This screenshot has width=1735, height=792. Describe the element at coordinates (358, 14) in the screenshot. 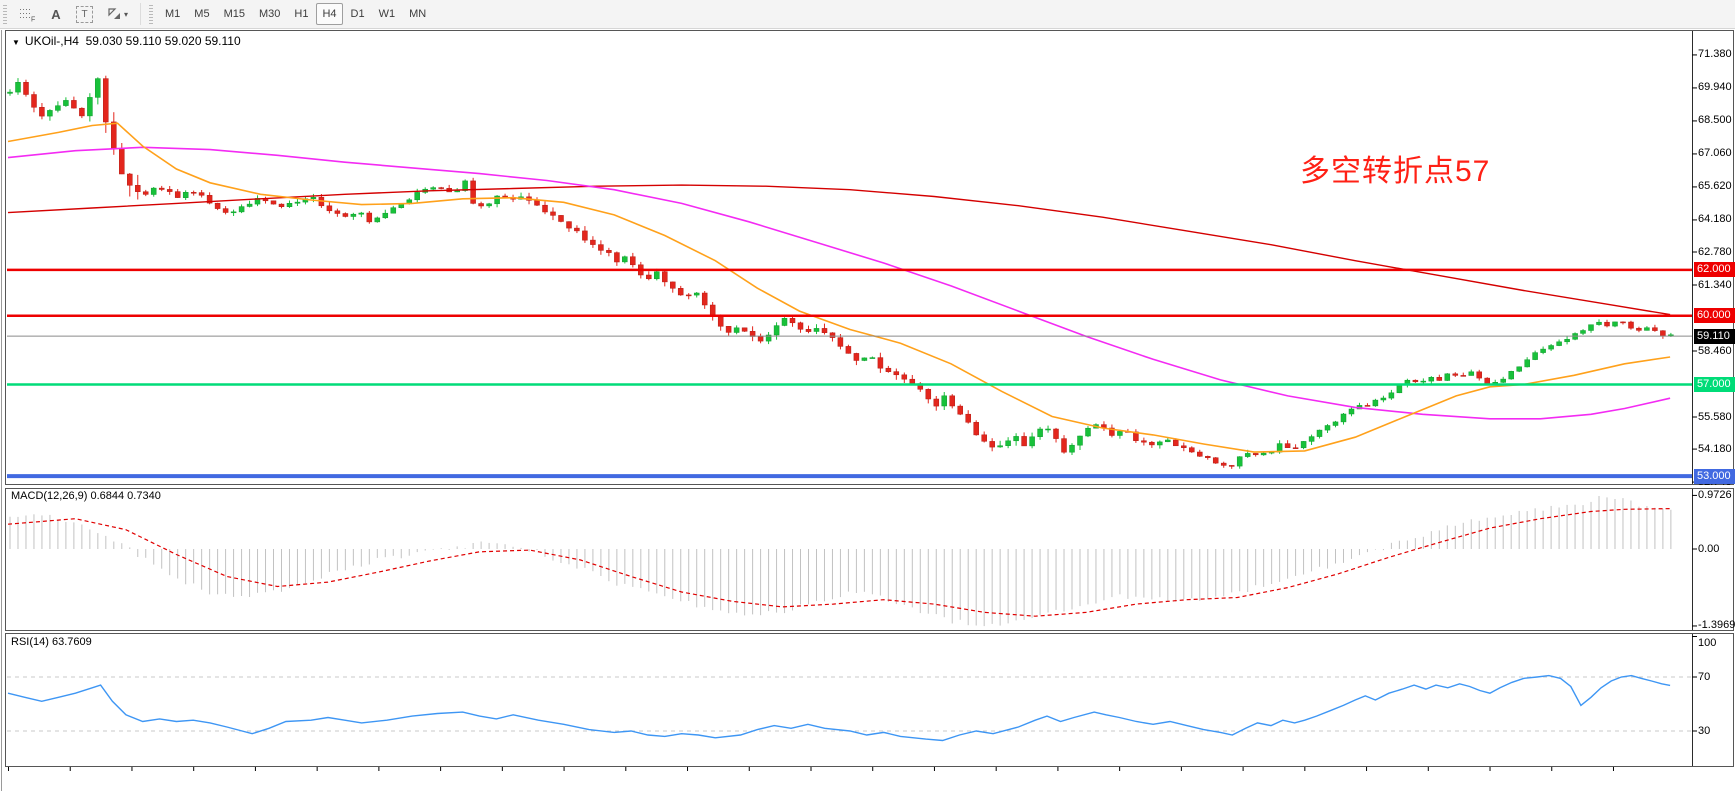

I see `timeframe-d1-button: D1` at that location.